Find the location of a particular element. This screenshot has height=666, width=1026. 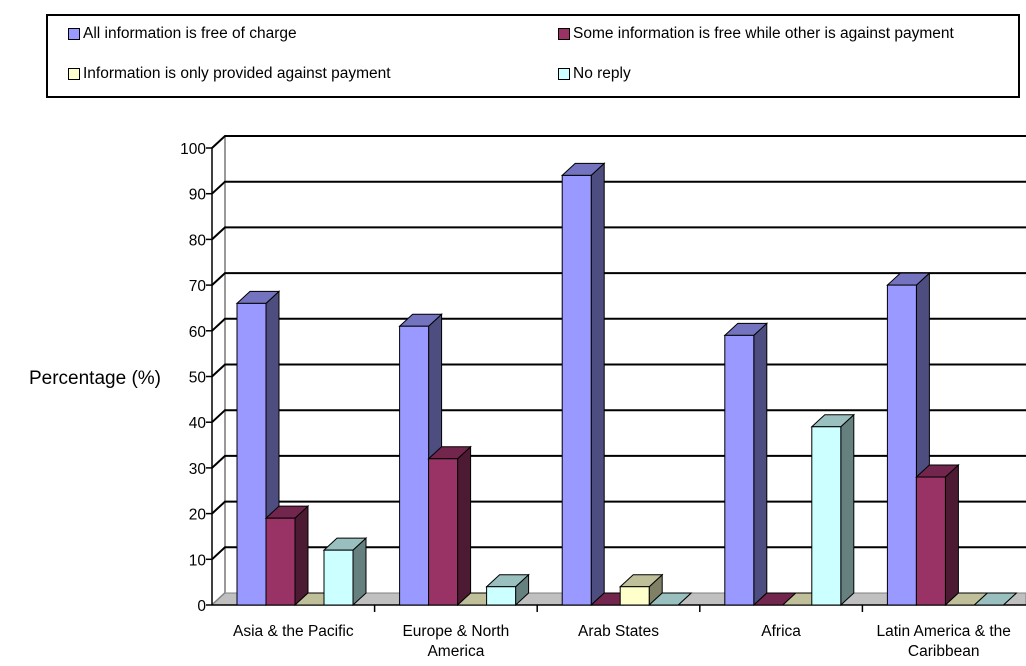

y-tick-label: 100 is located at coordinates (193, 149).